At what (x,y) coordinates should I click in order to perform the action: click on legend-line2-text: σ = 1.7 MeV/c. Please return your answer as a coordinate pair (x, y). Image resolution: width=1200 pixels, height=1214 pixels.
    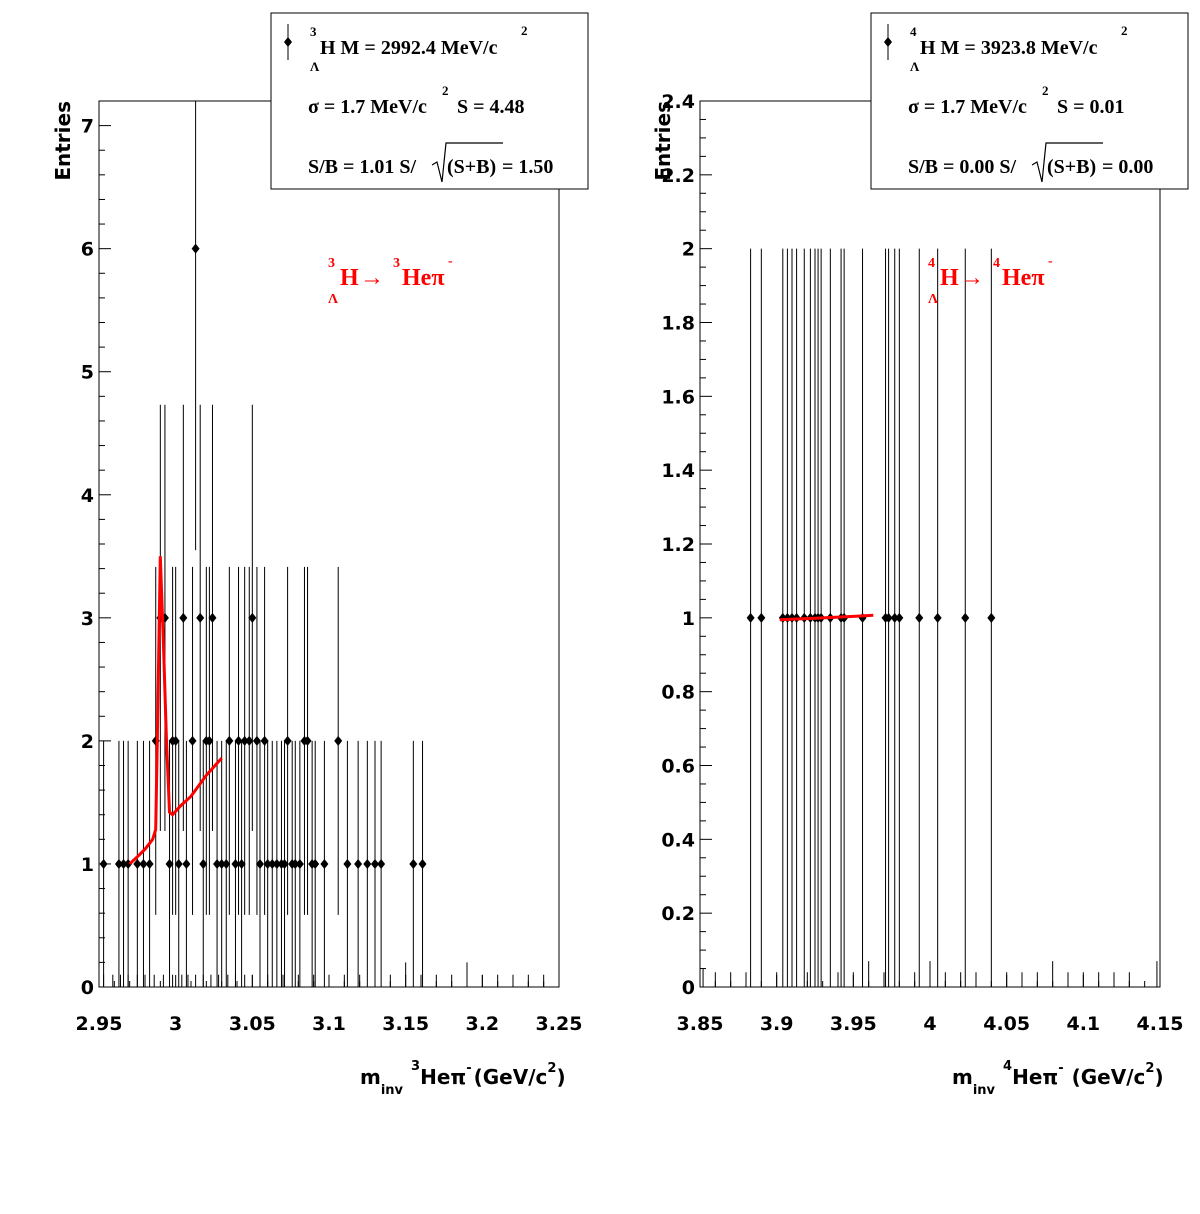
    Looking at the image, I should click on (967, 107).